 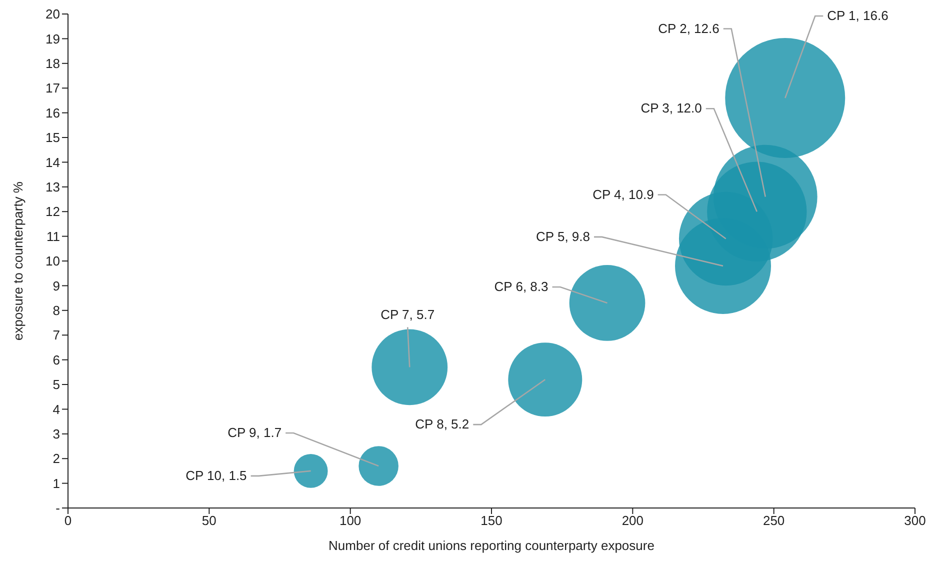 What do you see at coordinates (633, 520) in the screenshot?
I see `x-tick-label: 200` at bounding box center [633, 520].